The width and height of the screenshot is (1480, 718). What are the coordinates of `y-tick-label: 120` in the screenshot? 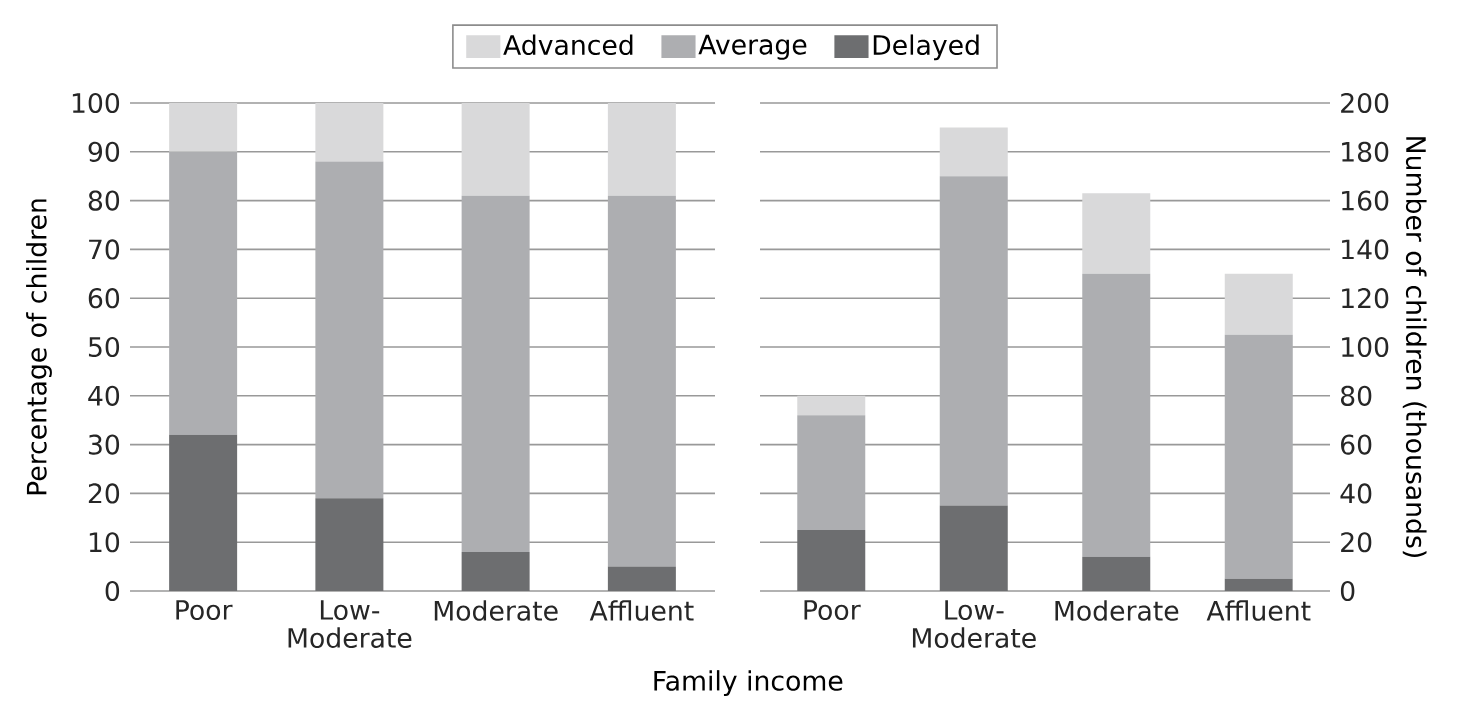 It's located at (1365, 298).